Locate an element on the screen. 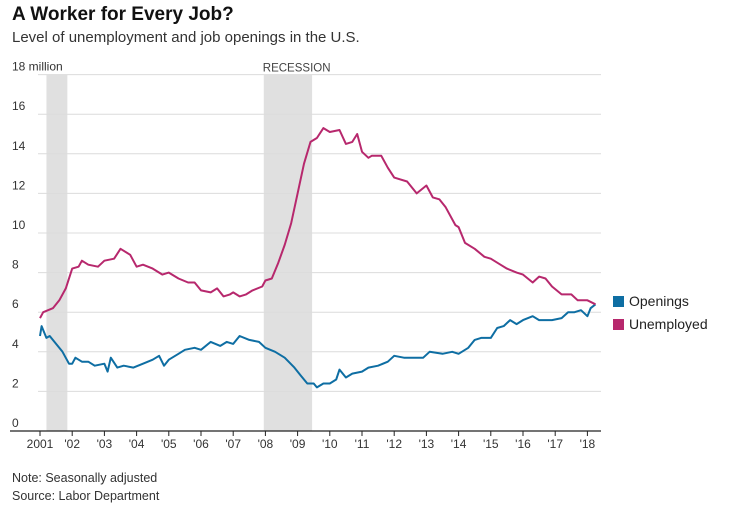  y-tick-label: 0 is located at coordinates (15, 423).